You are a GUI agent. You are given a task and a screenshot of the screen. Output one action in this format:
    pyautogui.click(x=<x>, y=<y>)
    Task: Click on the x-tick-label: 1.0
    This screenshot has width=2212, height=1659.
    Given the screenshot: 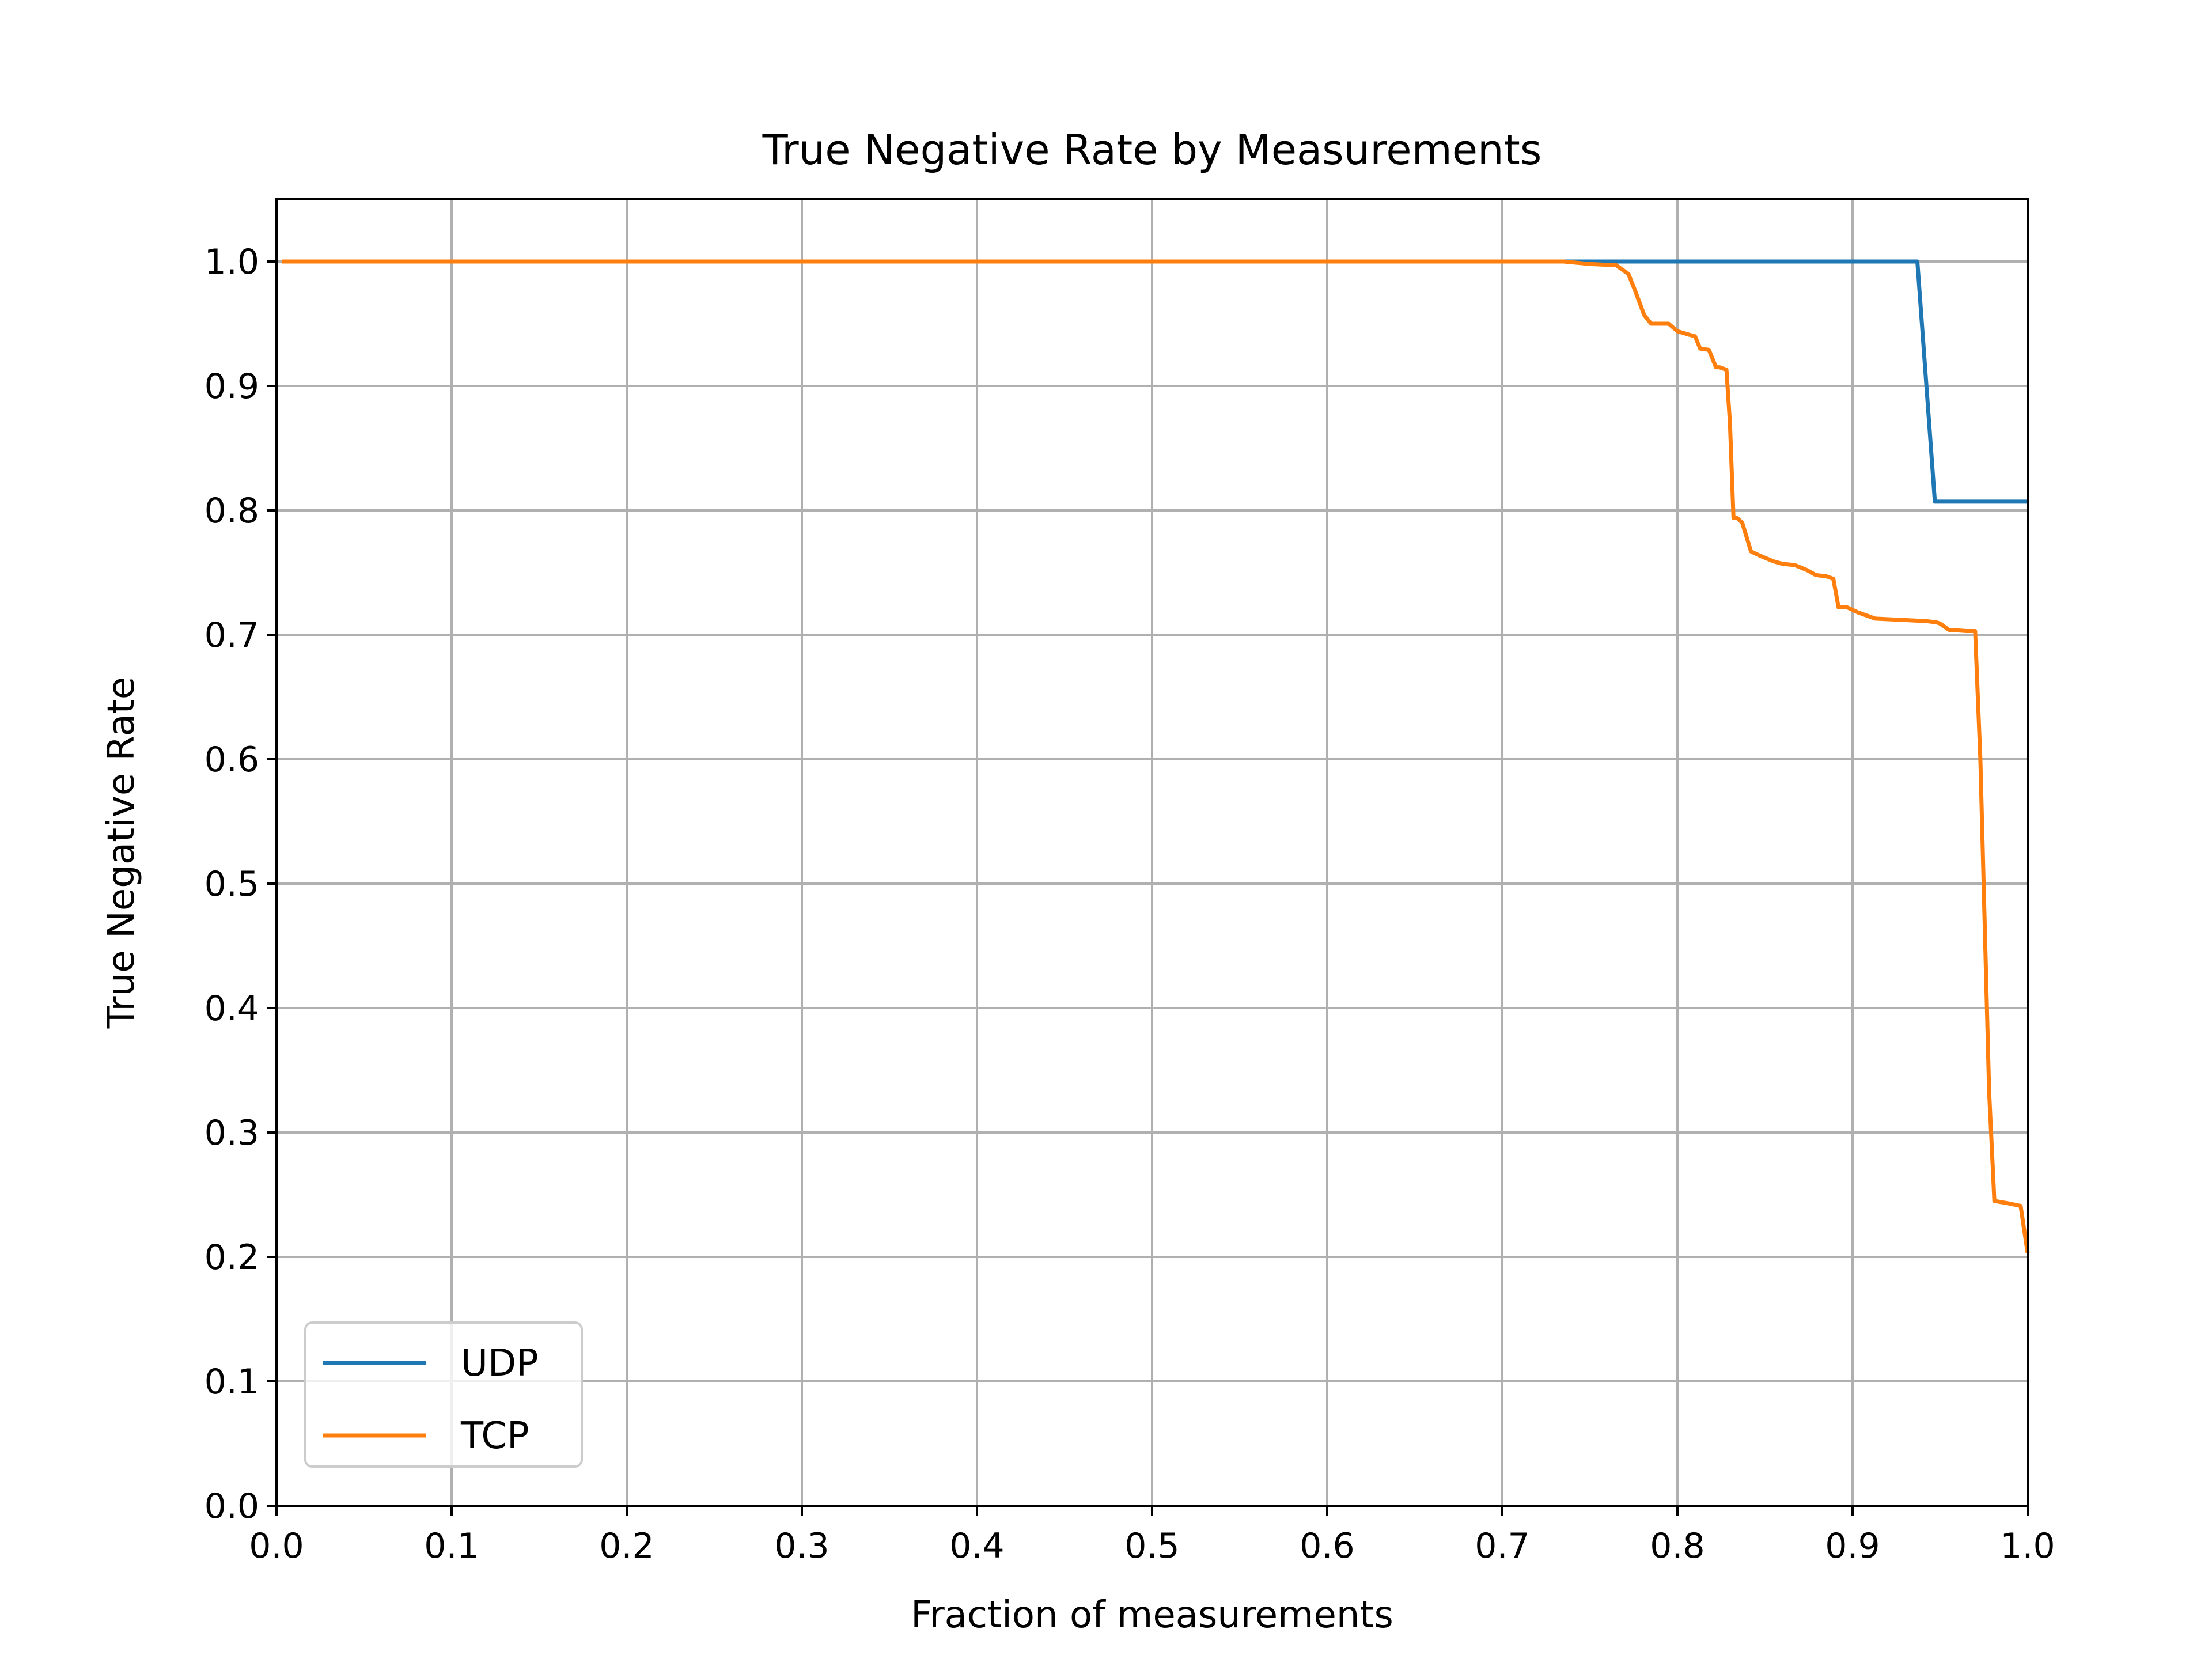 What is the action you would take?
    pyautogui.click(x=2027, y=1546)
    